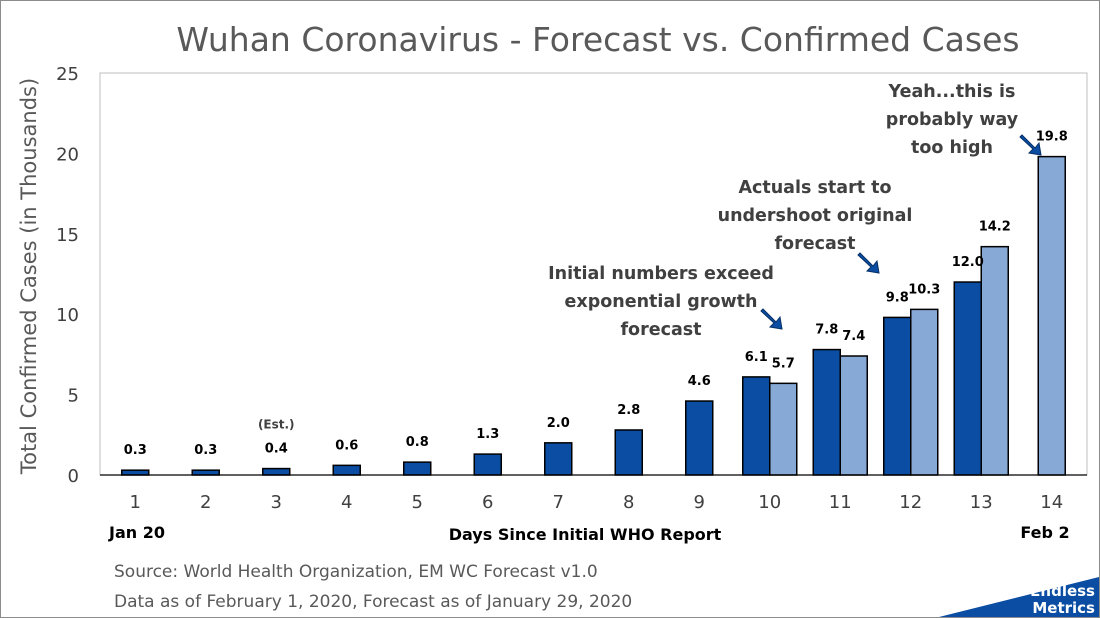  What do you see at coordinates (1051, 502) in the screenshot?
I see `x-tick-label: 14` at bounding box center [1051, 502].